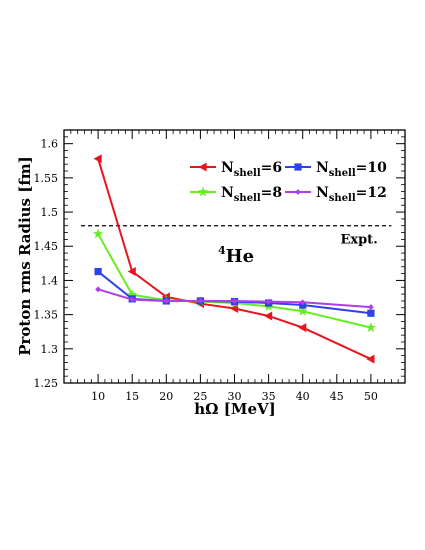 This screenshot has height=550, width=425. Describe the element at coordinates (288, 182) in the screenshot. I see `legend: Nshell=6 Nshell=8 Nshell=10 Nshell=12` at that location.